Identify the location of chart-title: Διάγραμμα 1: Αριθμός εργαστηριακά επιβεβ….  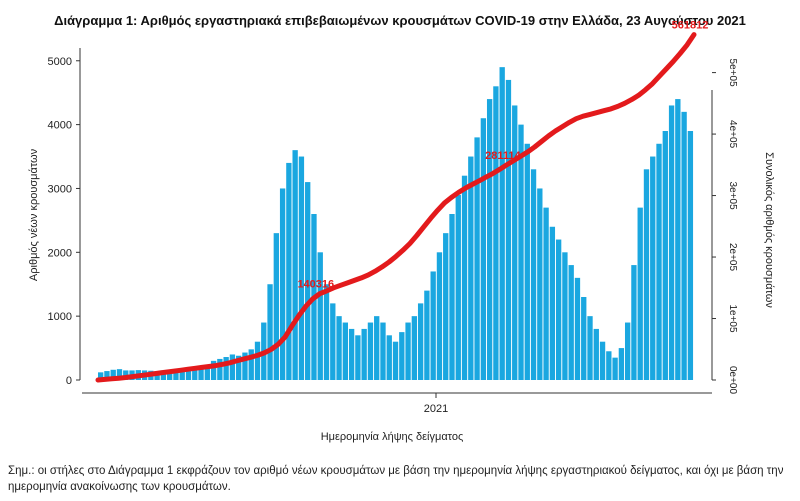
(400, 20).